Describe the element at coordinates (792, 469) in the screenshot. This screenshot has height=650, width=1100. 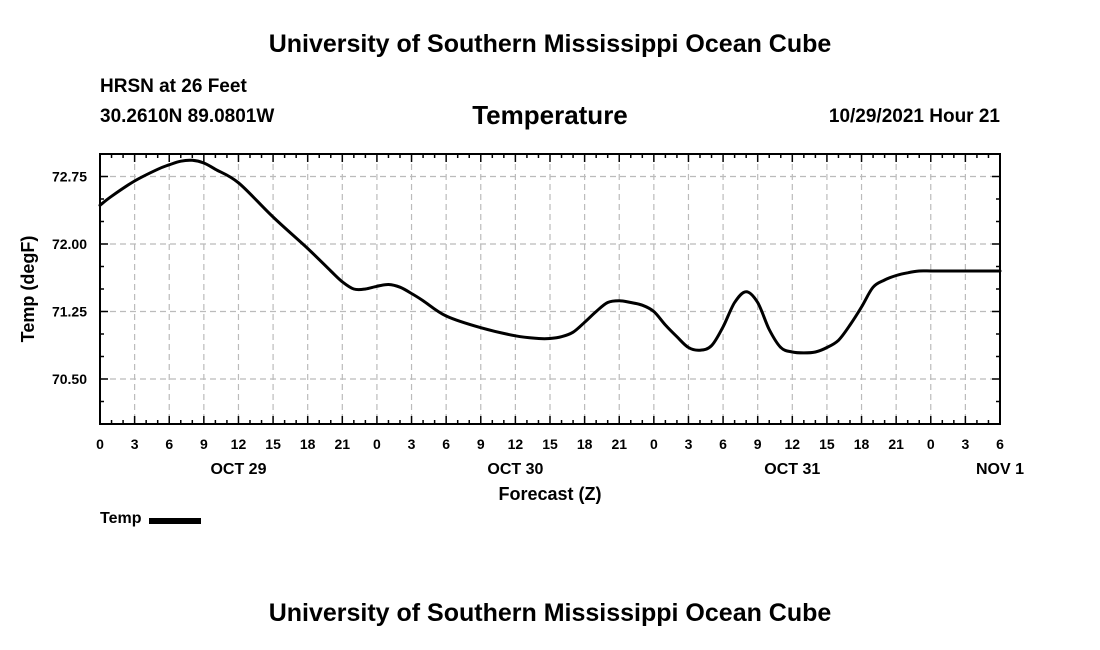
I see `x-date-label: OCT 31` at that location.